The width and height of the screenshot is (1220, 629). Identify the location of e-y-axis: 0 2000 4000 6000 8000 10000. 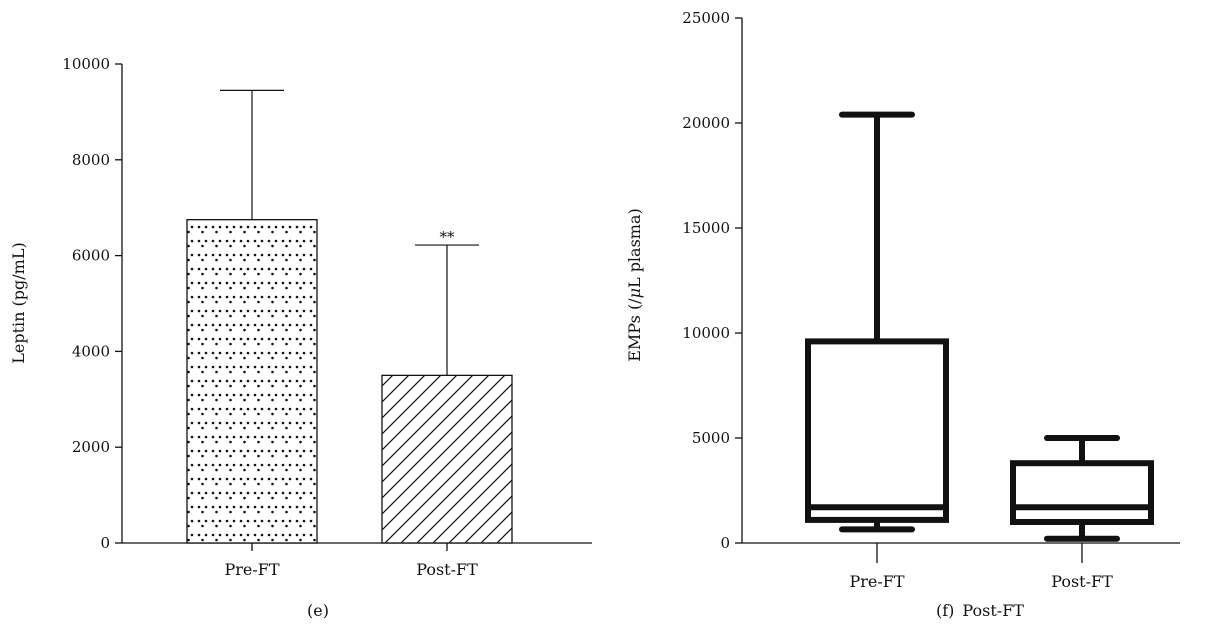
(92, 303).